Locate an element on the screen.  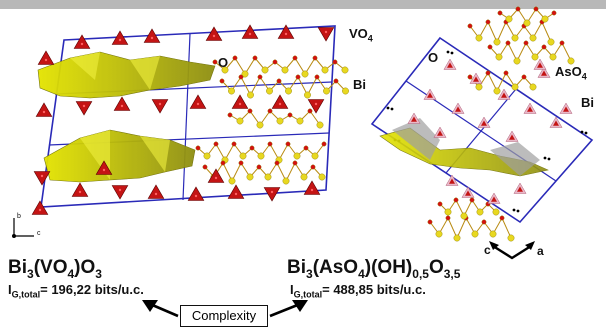
left-cell-line is located at coordinates (186, 117).